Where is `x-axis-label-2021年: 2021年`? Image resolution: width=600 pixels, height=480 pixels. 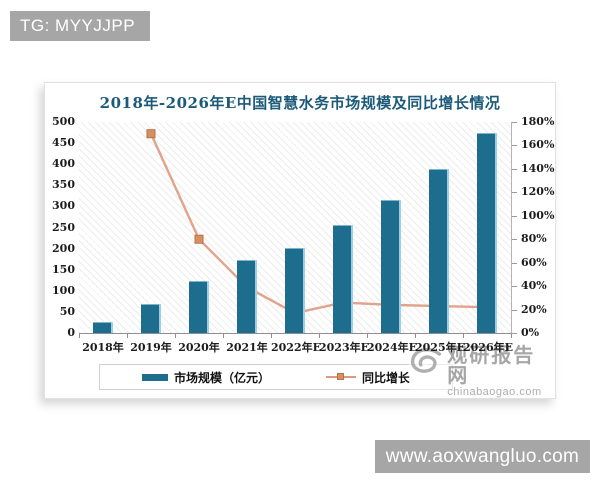
x-axis-label-2021年: 2021年 is located at coordinates (247, 347).